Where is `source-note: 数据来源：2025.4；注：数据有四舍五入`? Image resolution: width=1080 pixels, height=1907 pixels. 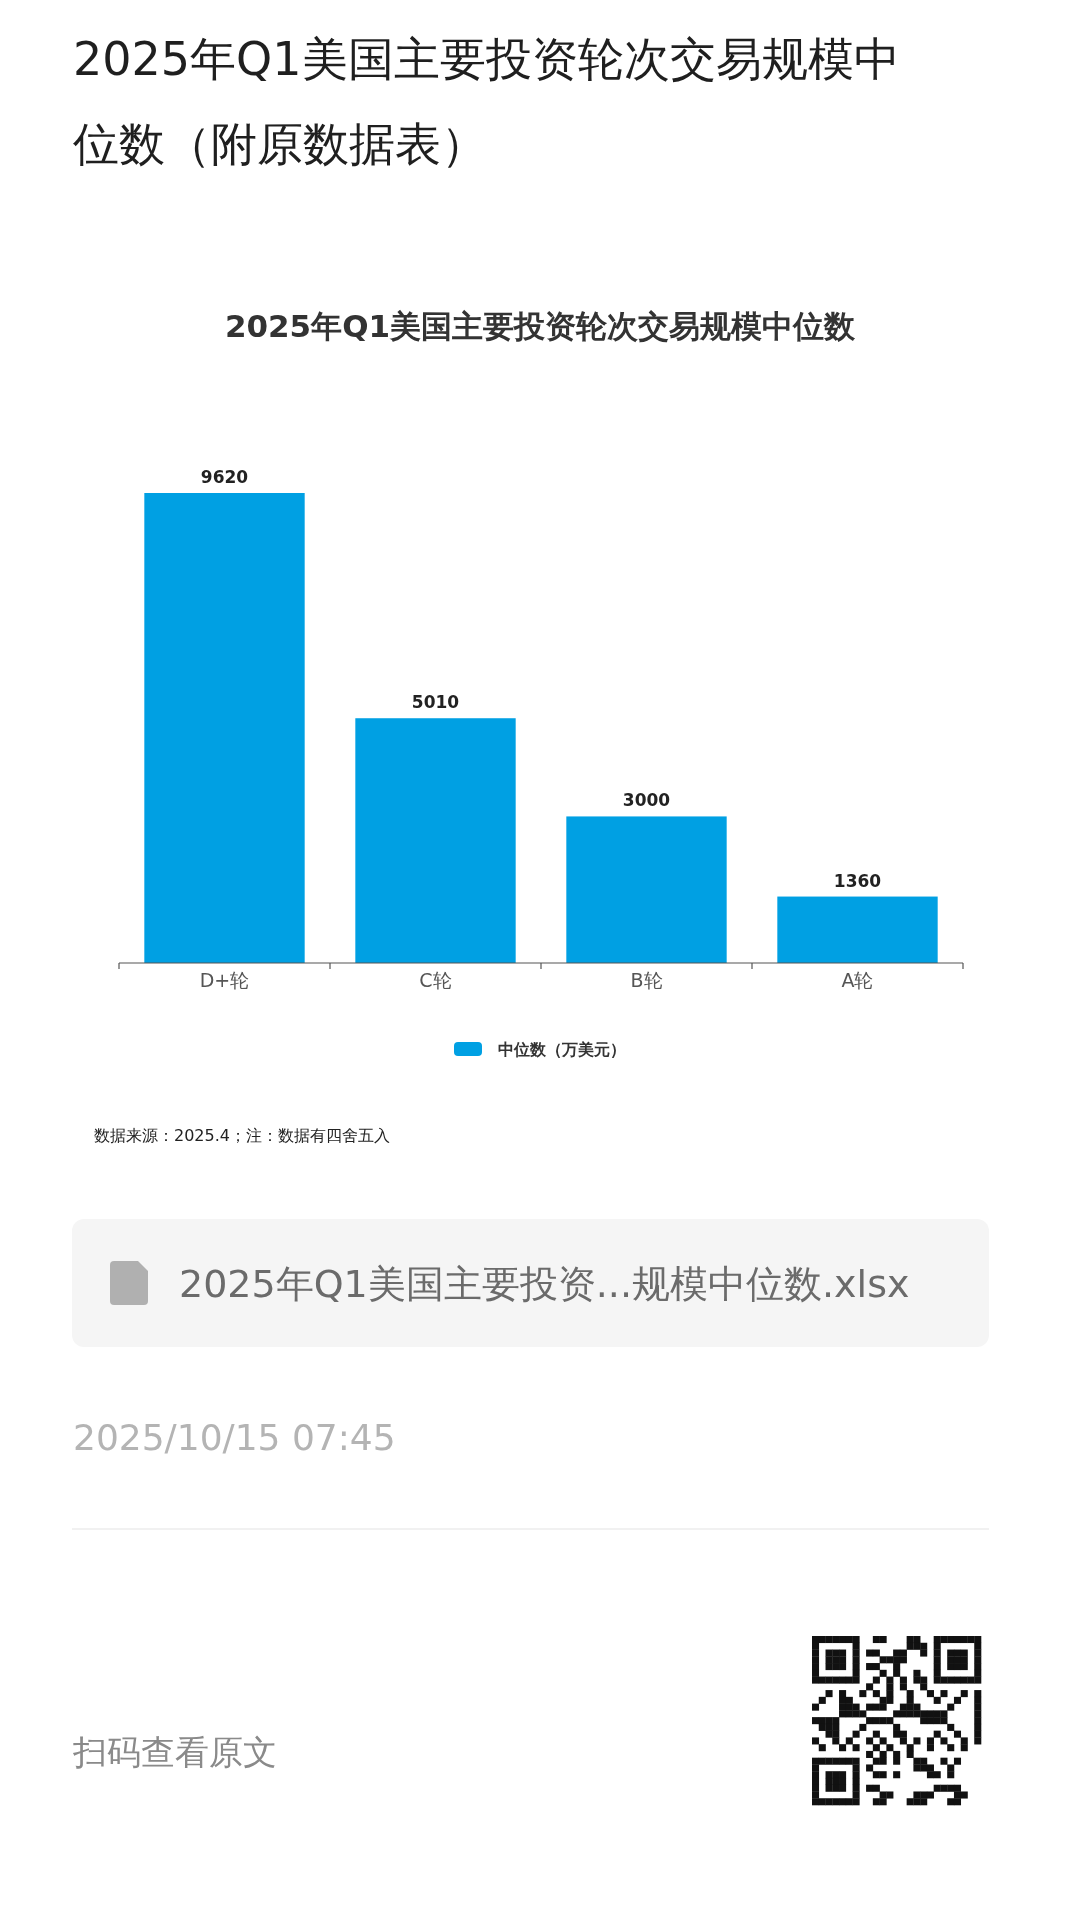
source-note: 数据来源：2025.4；注：数据有四舍五入 is located at coordinates (242, 1135).